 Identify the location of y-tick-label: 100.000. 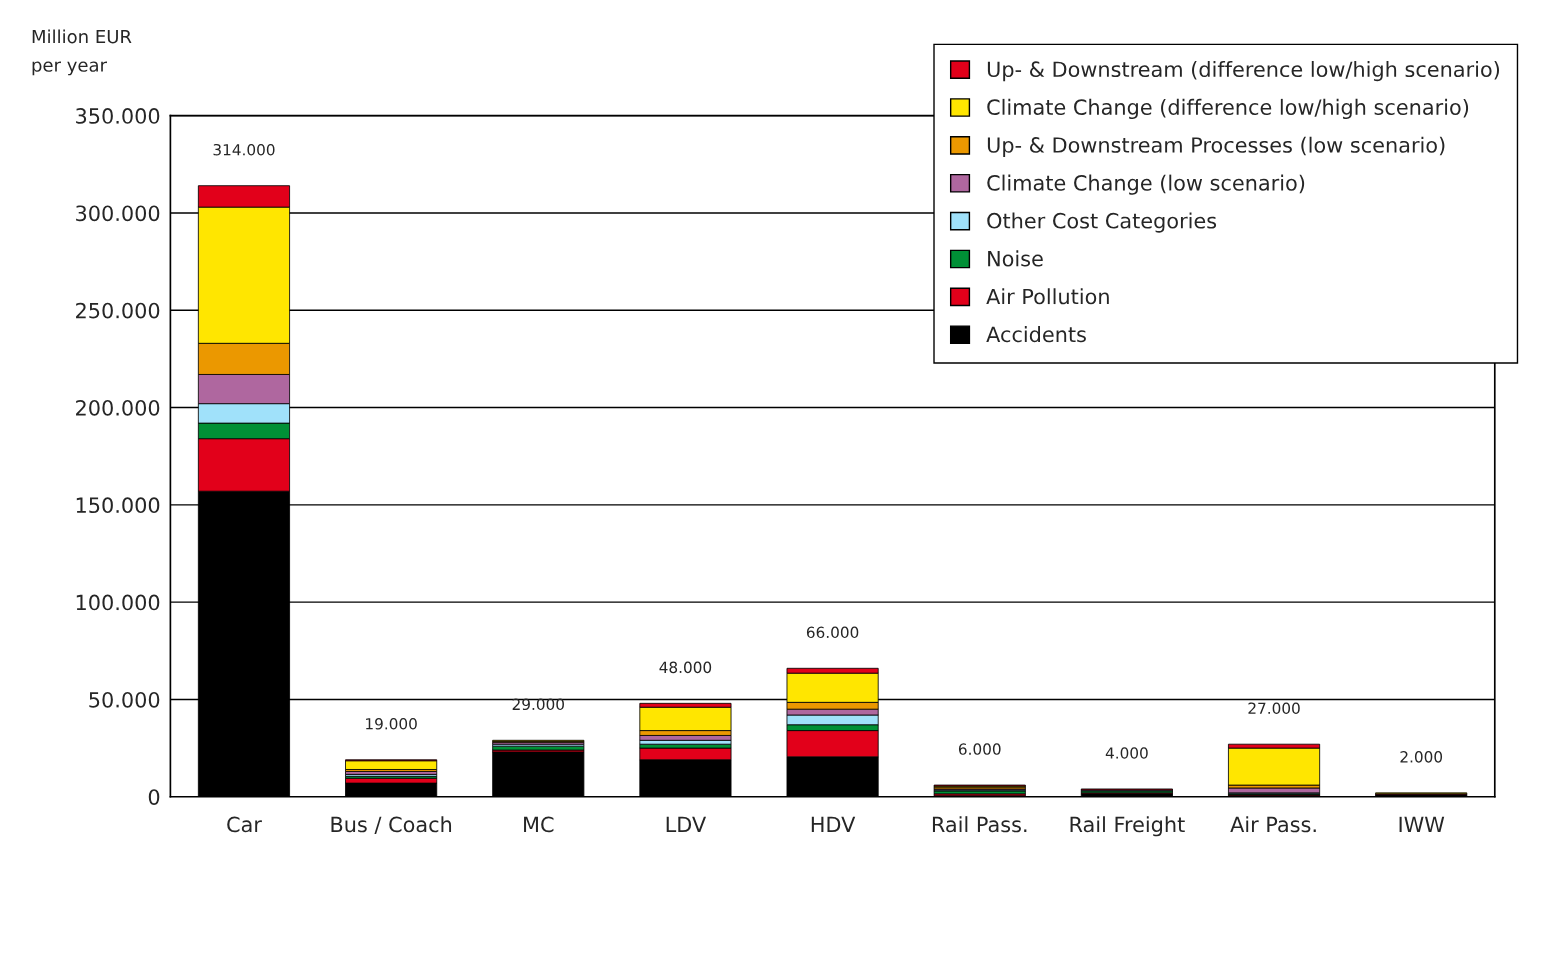
(118, 602).